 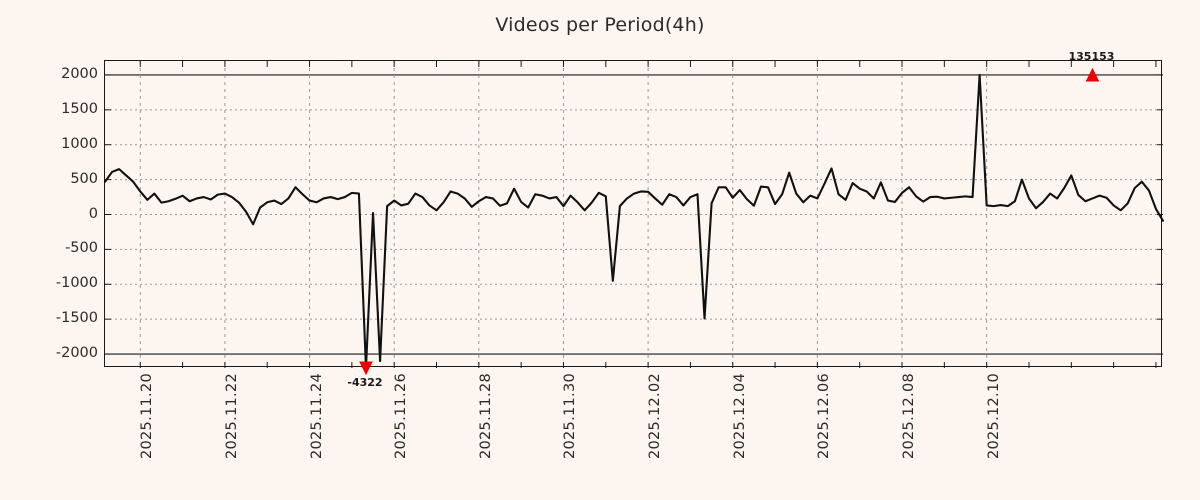 I want to click on max-marker-icon, so click(x=1092, y=74).